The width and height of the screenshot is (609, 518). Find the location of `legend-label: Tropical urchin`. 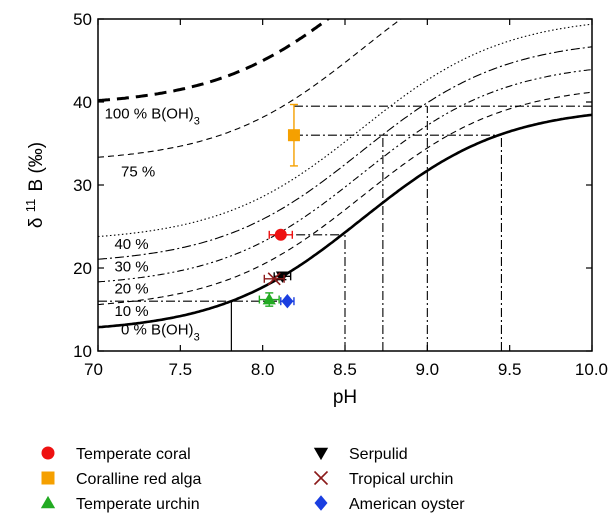

legend-label: Tropical urchin is located at coordinates (401, 479).